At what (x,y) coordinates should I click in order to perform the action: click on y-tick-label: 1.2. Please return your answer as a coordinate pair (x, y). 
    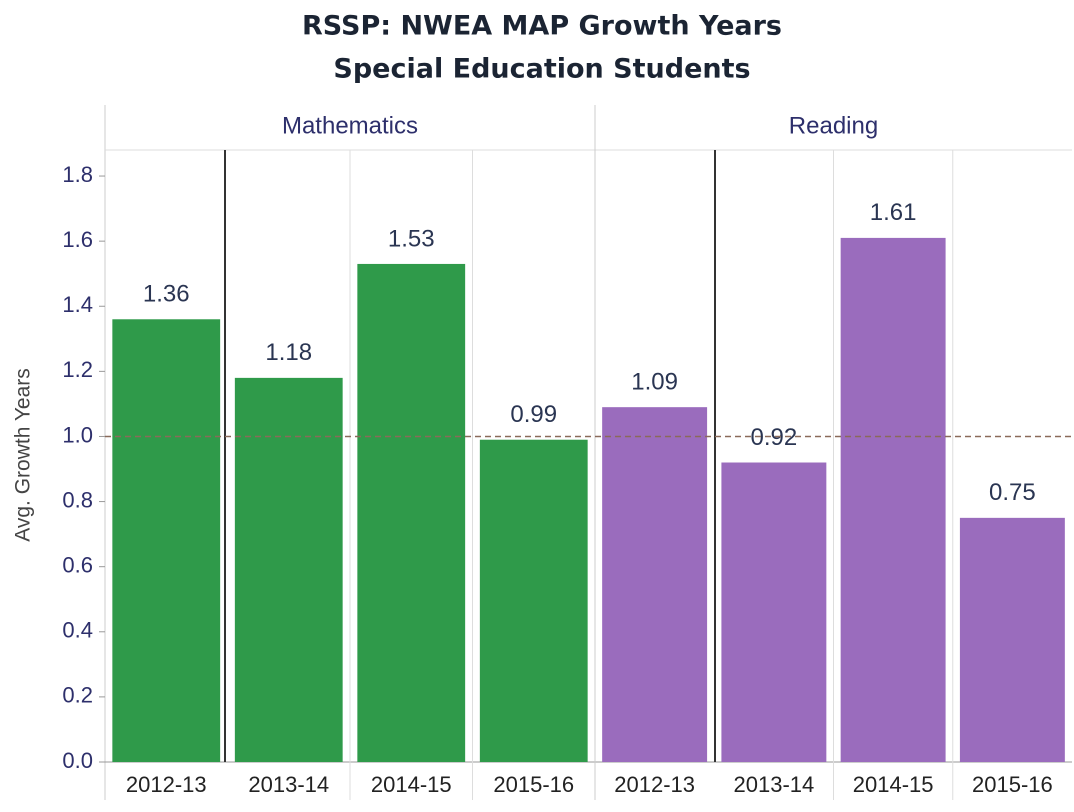
    Looking at the image, I should click on (77, 369).